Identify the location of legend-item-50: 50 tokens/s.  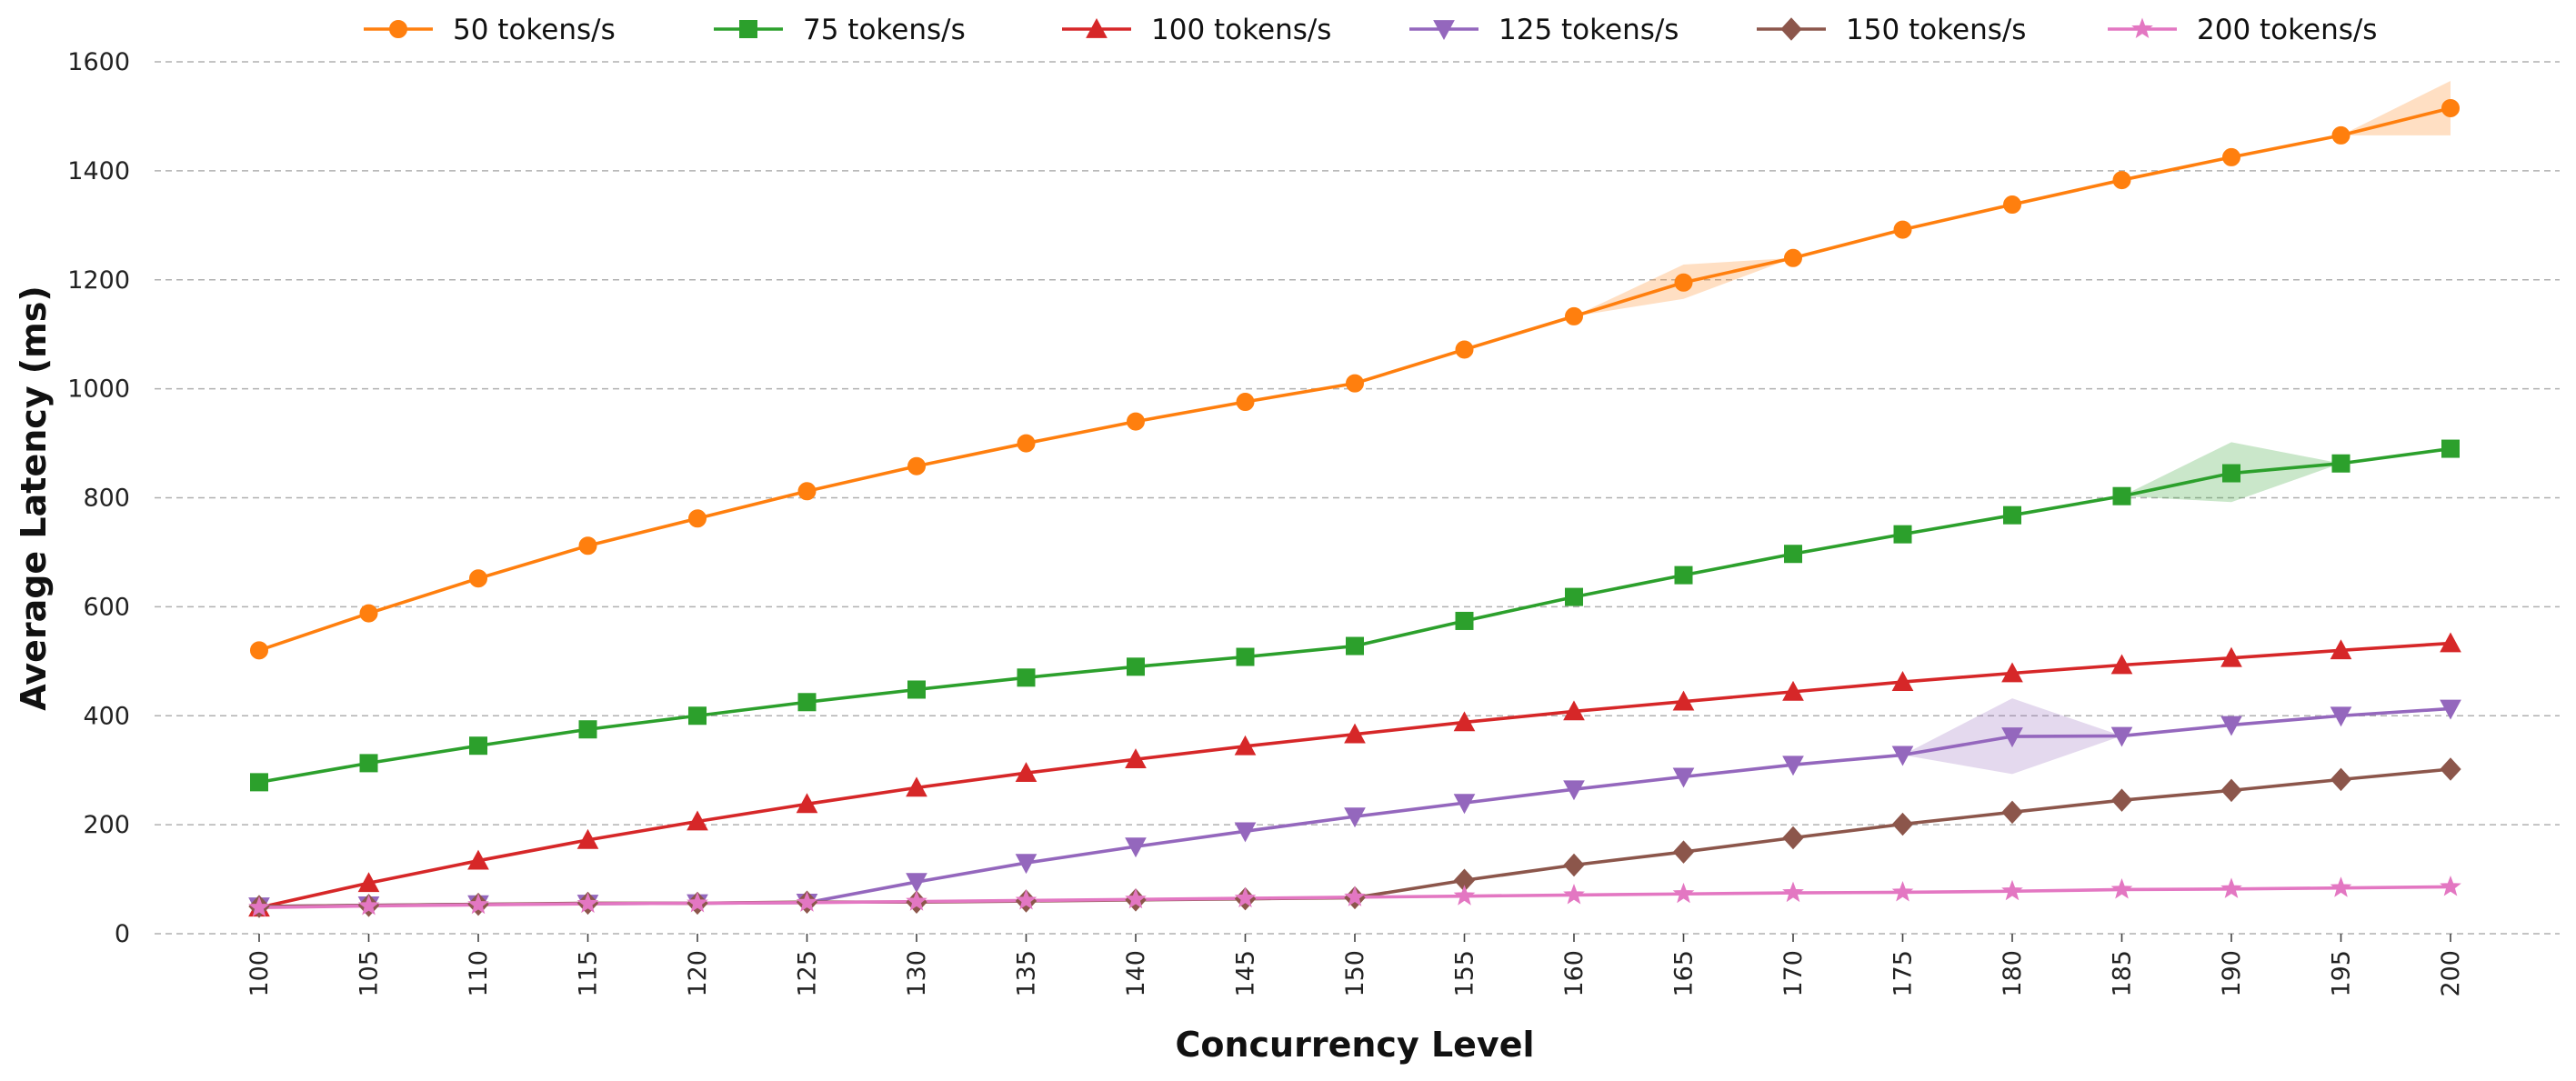
(490, 30).